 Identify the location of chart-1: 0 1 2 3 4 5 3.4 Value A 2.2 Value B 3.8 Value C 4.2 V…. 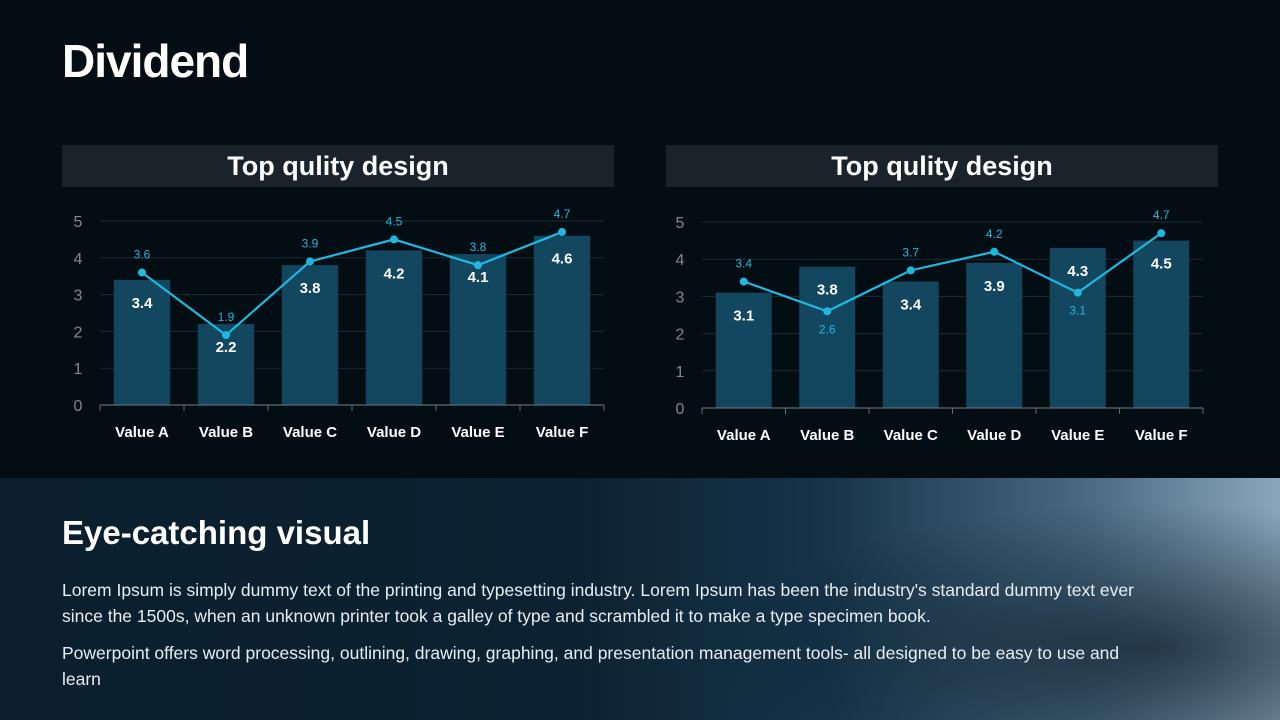
(339, 324).